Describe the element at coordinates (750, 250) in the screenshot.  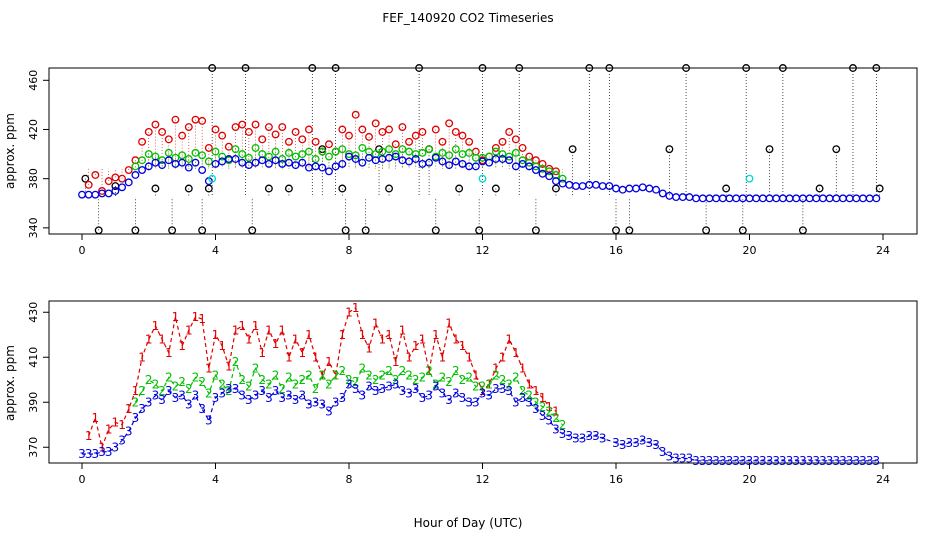
I see `x-tick-label: 20` at that location.